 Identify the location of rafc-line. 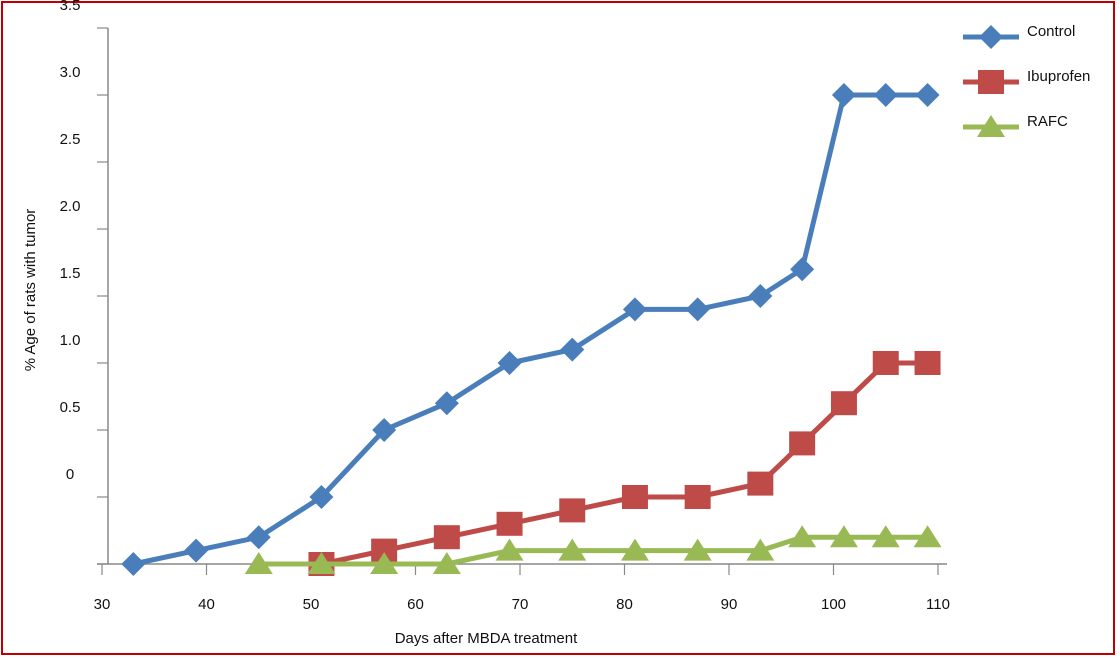
(593, 550).